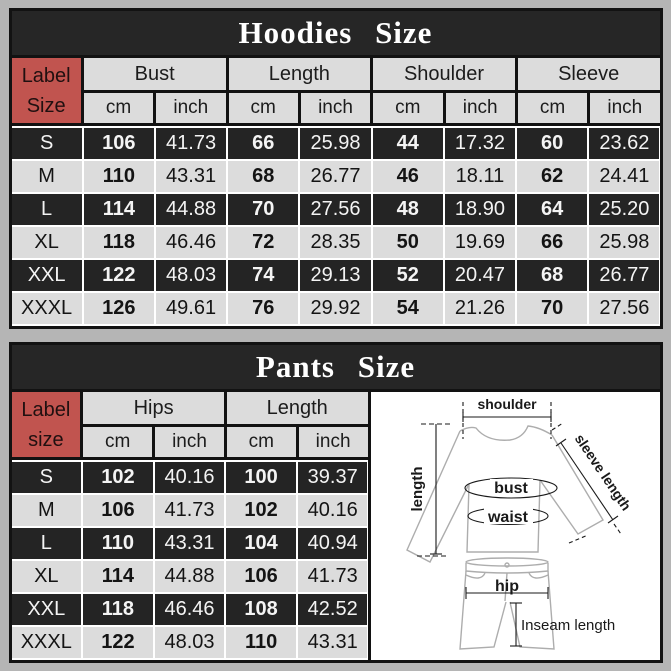 The width and height of the screenshot is (671, 671). I want to click on table-row-xxl: XXL 122 48.03 74 29.13 52 20.47 68 26.77, so click(335, 275).